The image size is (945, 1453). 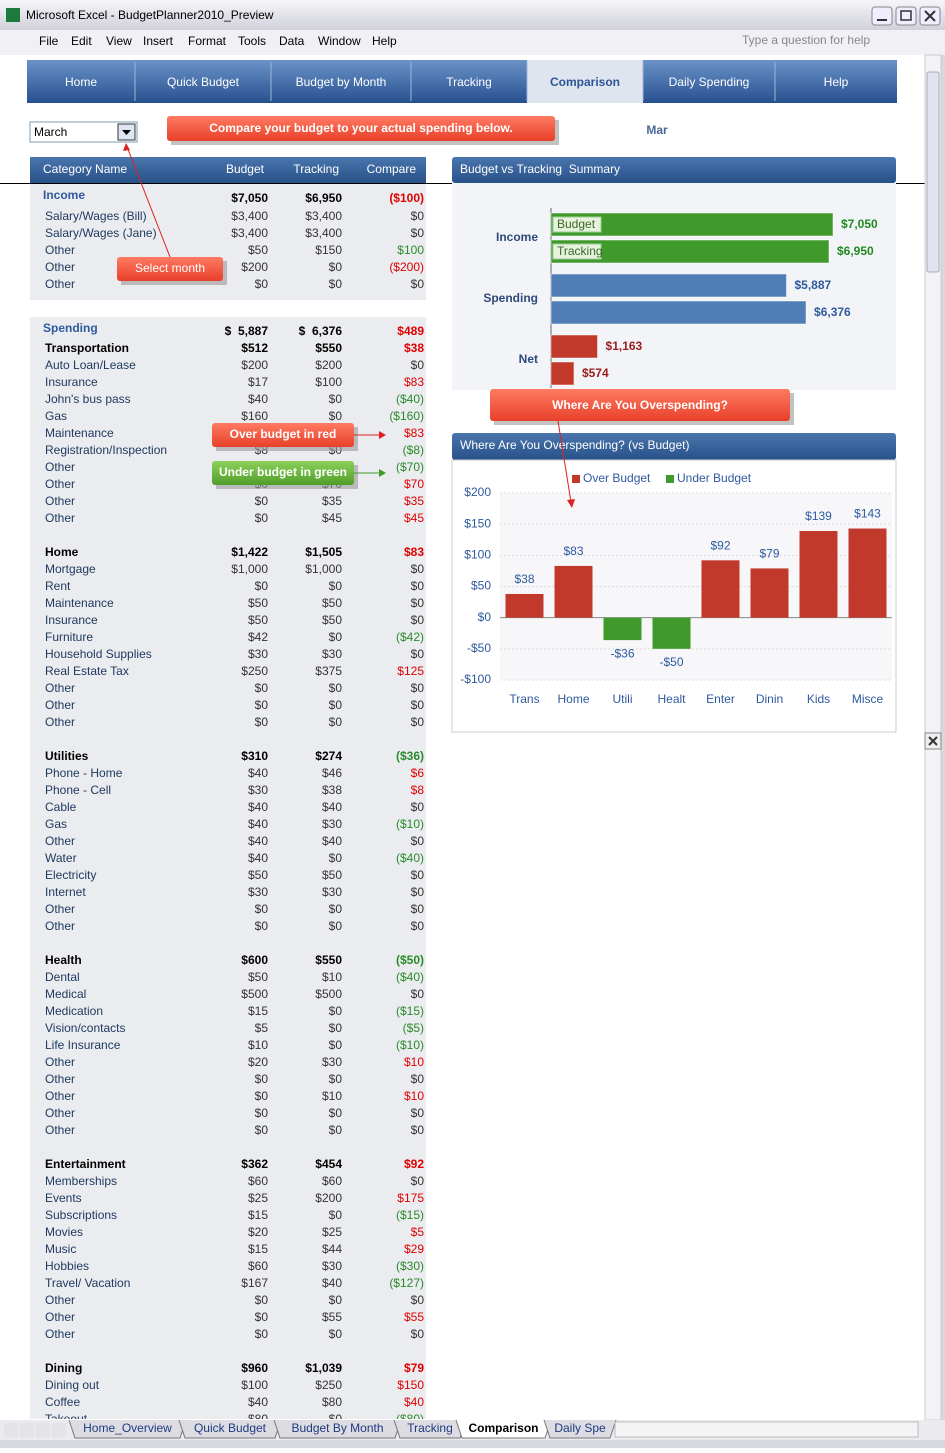 I want to click on tracking-cell: $45, so click(x=332, y=518).